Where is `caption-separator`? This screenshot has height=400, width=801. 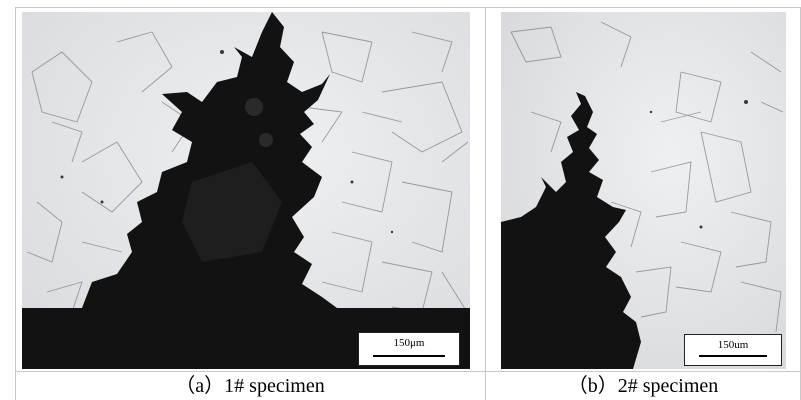 caption-separator is located at coordinates (408, 371).